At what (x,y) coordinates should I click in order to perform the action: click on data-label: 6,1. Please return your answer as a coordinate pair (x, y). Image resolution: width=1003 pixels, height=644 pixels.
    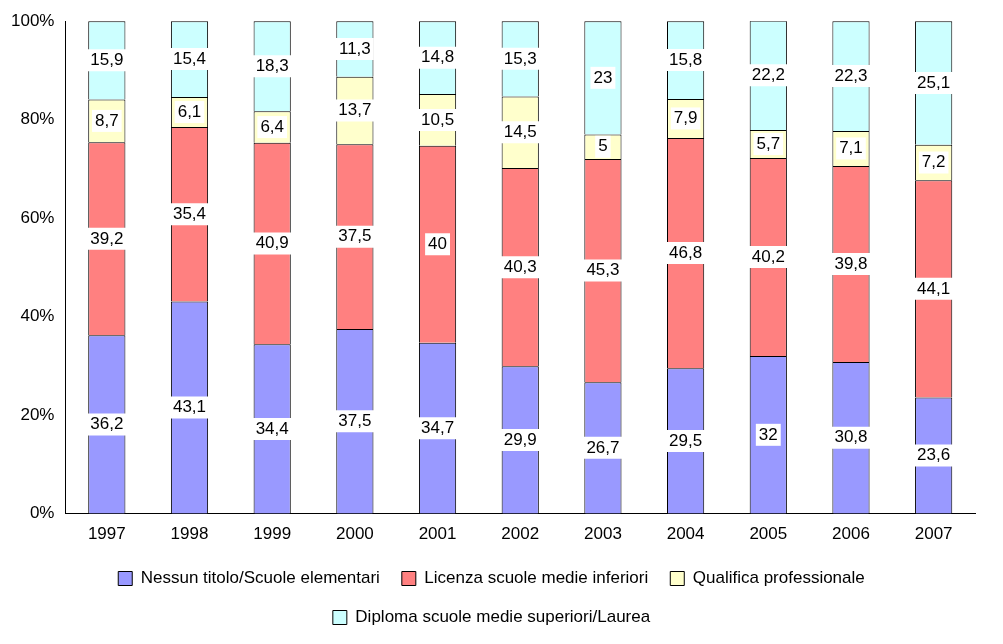
    Looking at the image, I should click on (189, 111).